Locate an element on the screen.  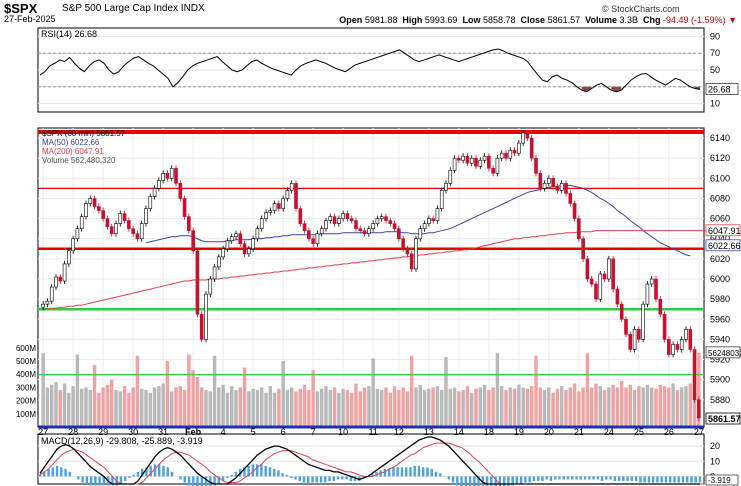
price-tick-label: 6020 is located at coordinates (720, 259).